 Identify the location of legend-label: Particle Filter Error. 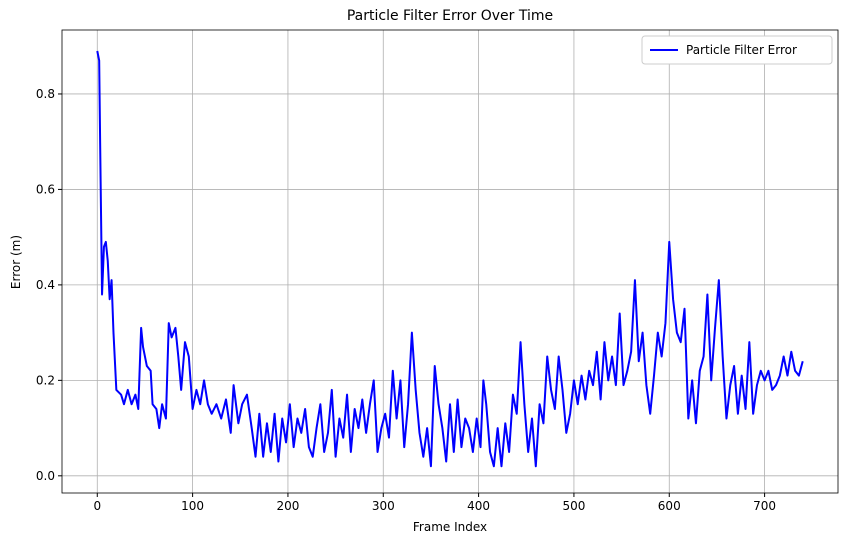
(741, 50).